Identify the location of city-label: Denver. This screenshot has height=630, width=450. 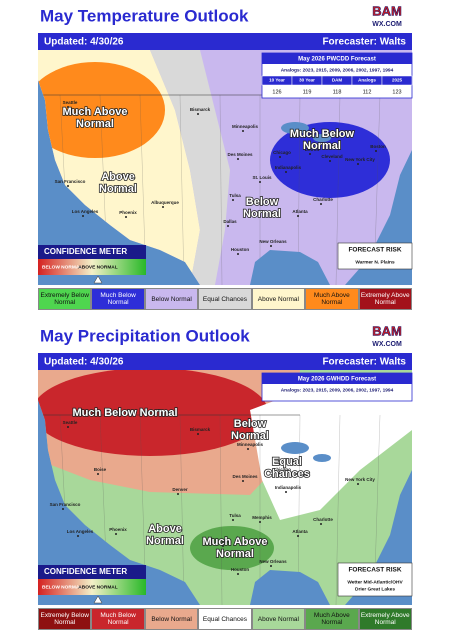
(180, 489).